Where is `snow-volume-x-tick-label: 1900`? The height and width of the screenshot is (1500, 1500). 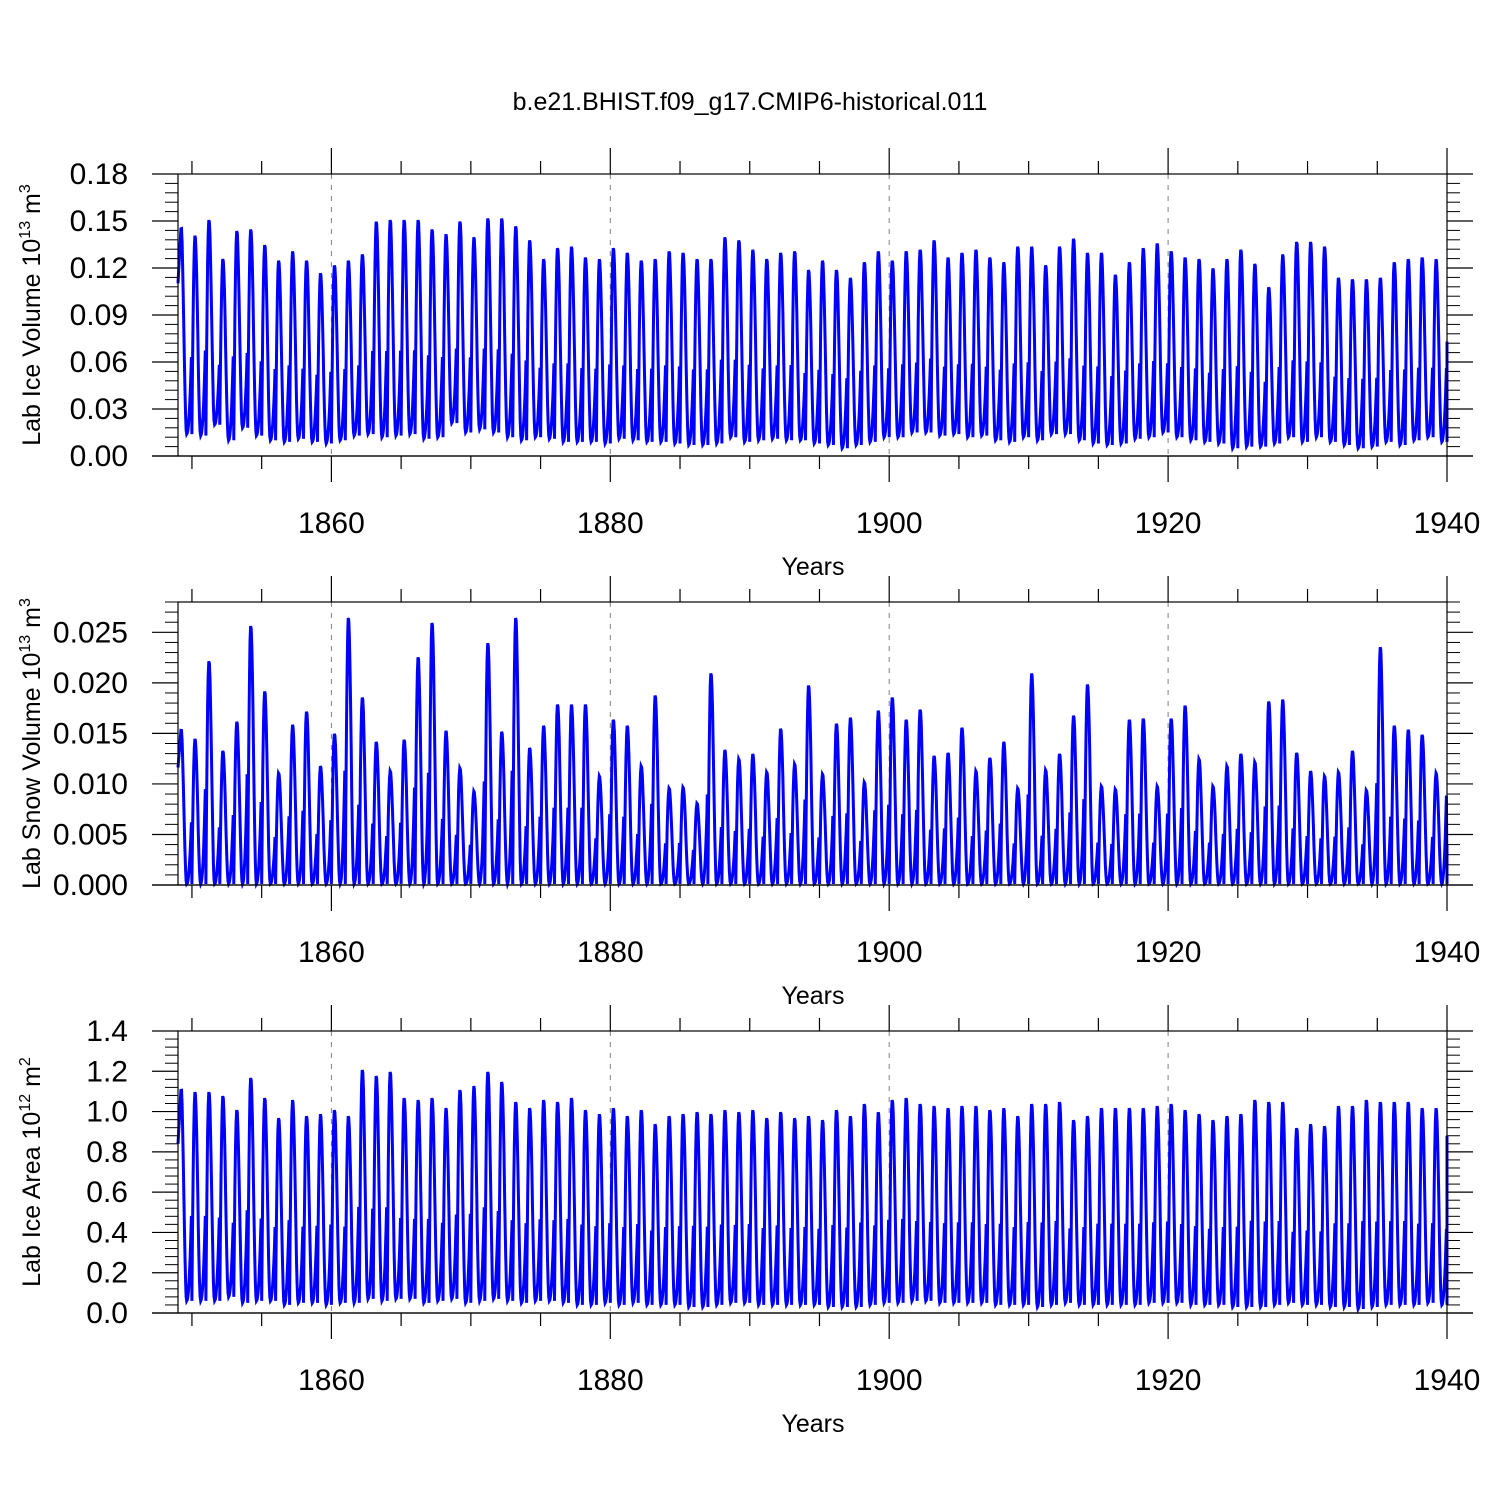 snow-volume-x-tick-label: 1900 is located at coordinates (889, 952).